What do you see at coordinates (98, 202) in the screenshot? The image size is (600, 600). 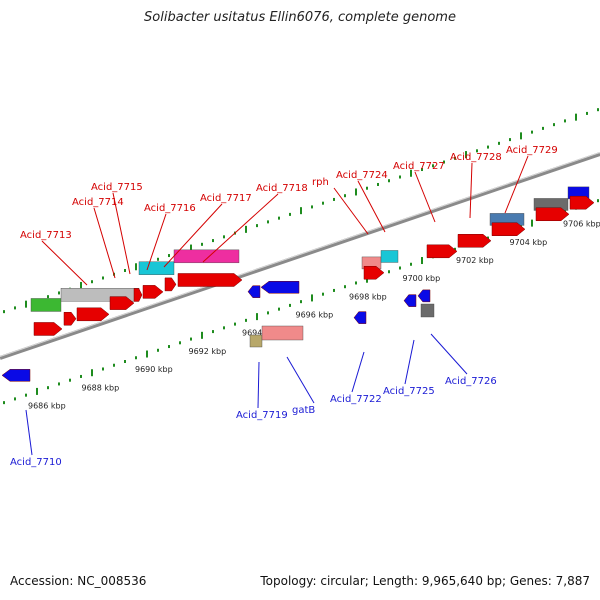 I see `forward-gene-label: Acid_7714` at bounding box center [98, 202].